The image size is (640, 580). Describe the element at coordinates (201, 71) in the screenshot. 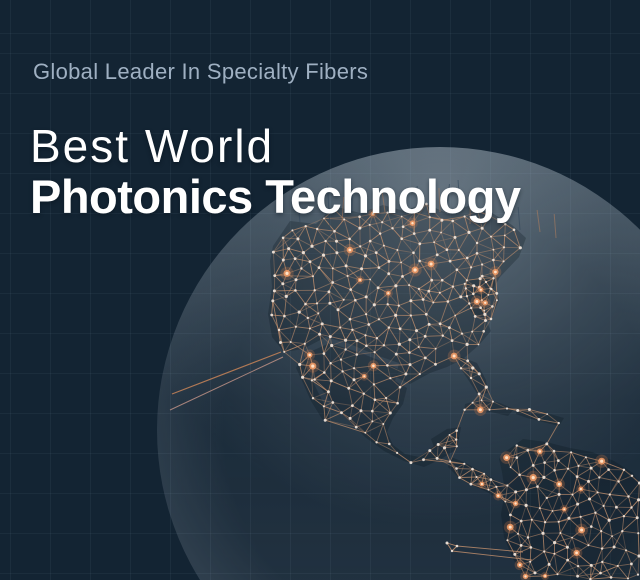

I see `hero-eyebrow: Global Leader In Specialty Fibers` at that location.